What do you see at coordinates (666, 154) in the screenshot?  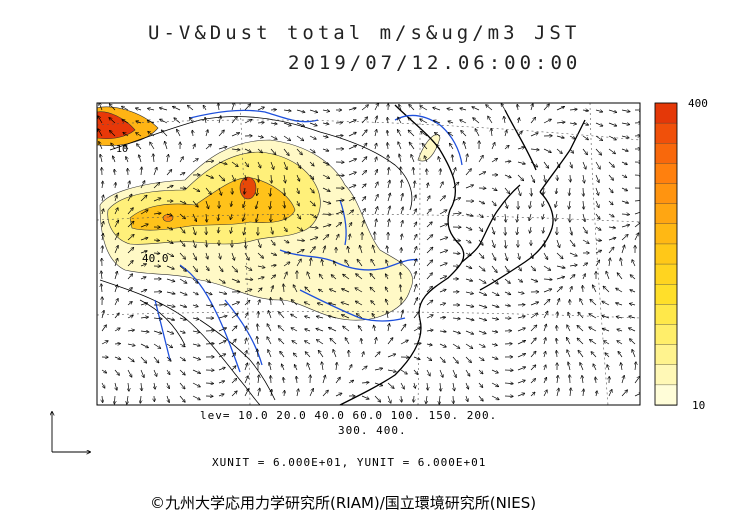 I see `colorbar-segment` at bounding box center [666, 154].